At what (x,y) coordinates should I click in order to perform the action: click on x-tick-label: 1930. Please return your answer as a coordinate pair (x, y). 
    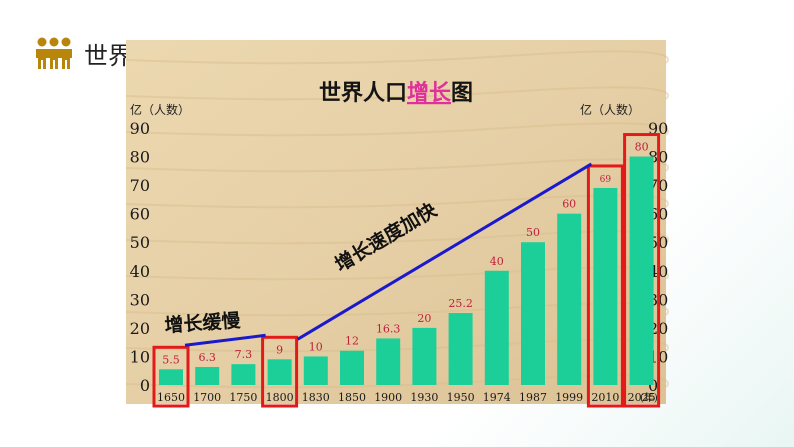
    Looking at the image, I should click on (424, 397).